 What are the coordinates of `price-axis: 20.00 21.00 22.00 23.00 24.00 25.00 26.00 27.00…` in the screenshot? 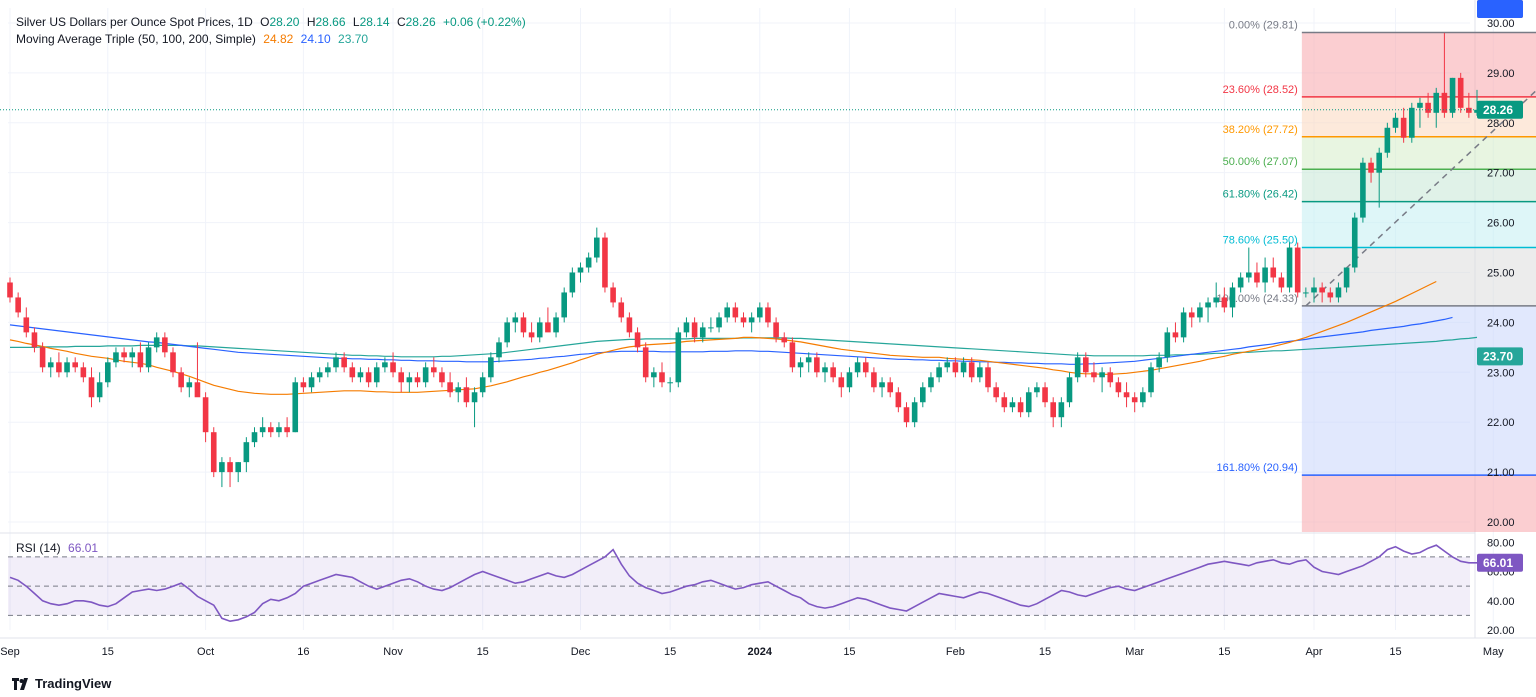 It's located at (1501, 273).